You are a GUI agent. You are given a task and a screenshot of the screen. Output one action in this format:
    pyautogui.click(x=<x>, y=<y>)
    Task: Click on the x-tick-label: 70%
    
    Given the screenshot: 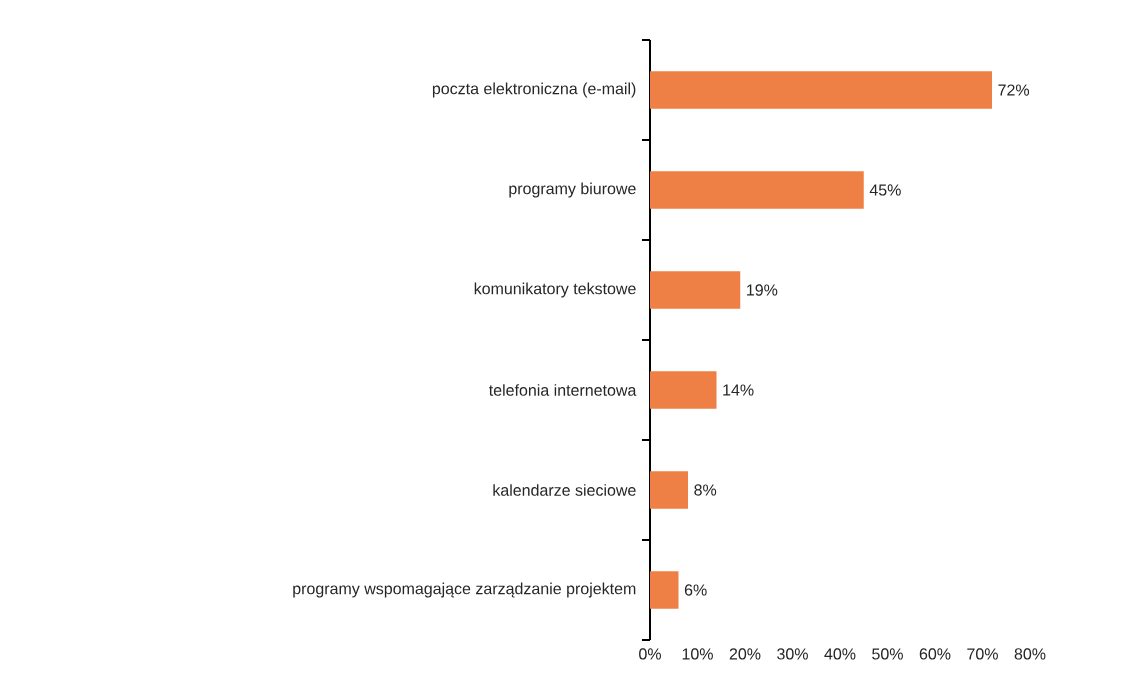 What is the action you would take?
    pyautogui.click(x=982, y=654)
    